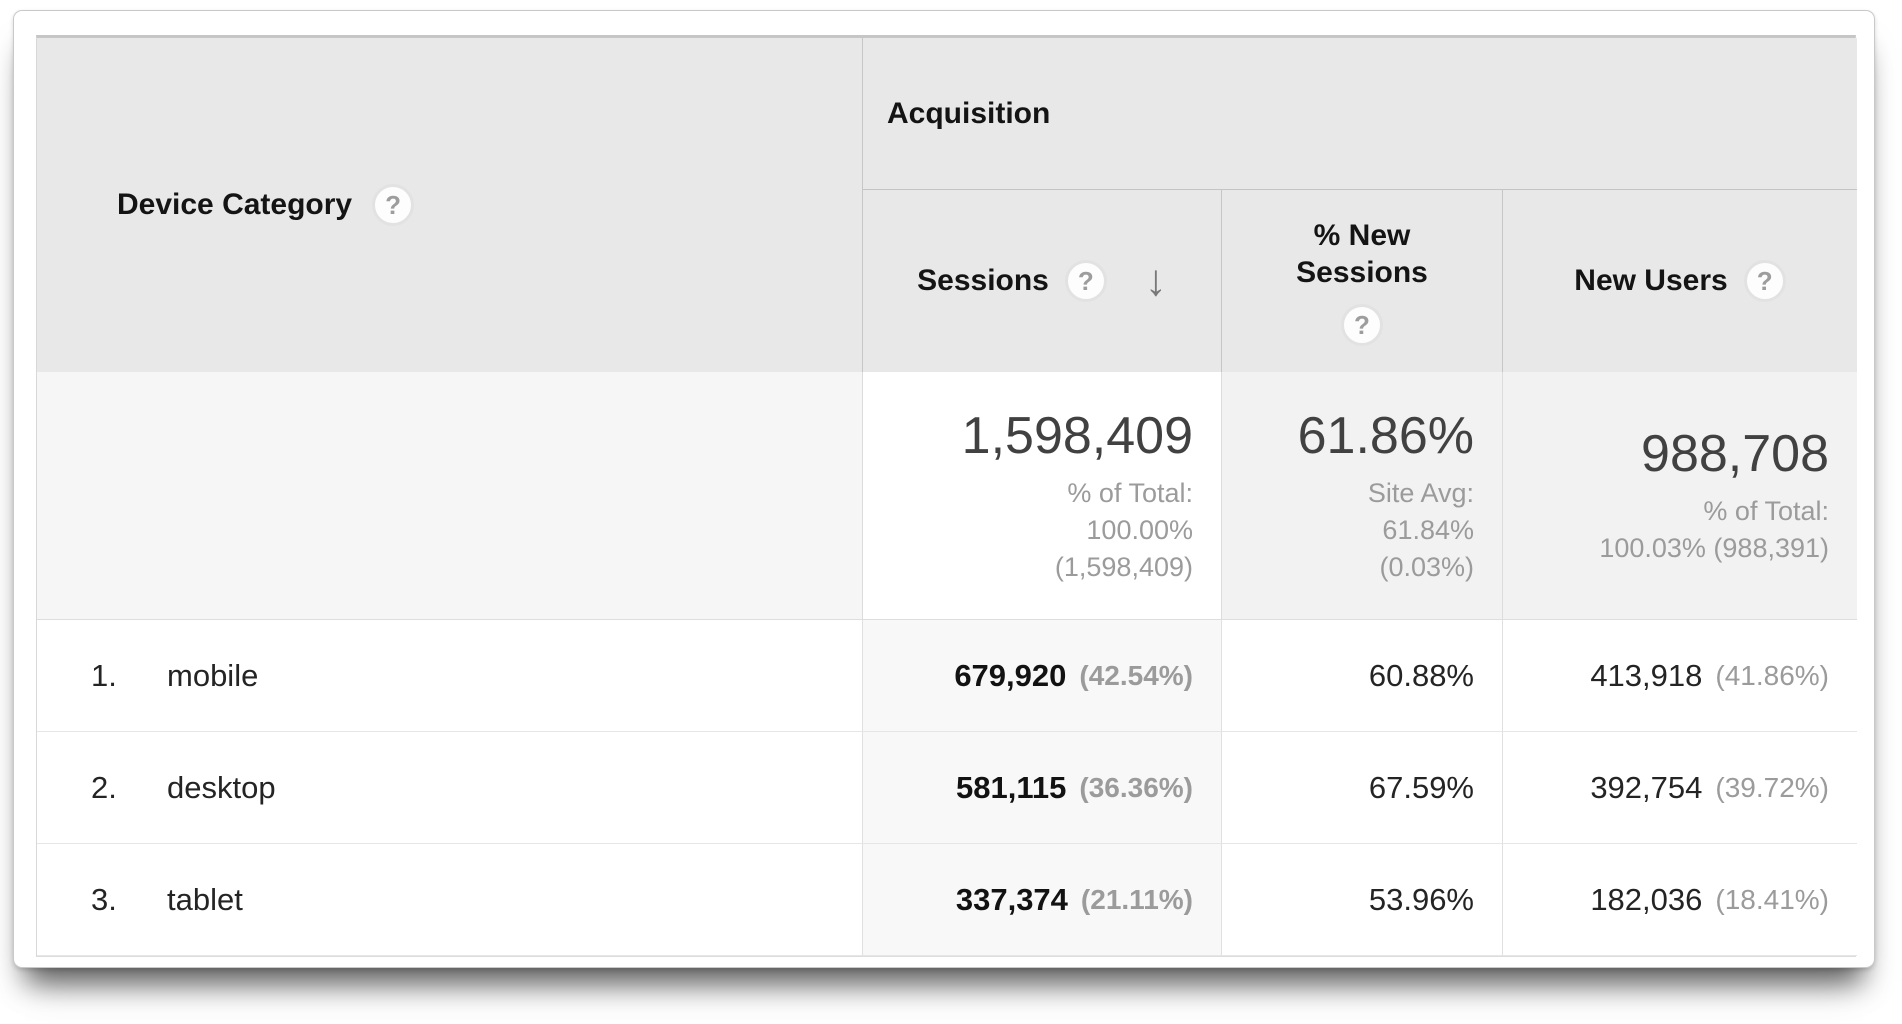  I want to click on column-header-percent-new-sessions: % New Sessions ?, so click(1362, 281).